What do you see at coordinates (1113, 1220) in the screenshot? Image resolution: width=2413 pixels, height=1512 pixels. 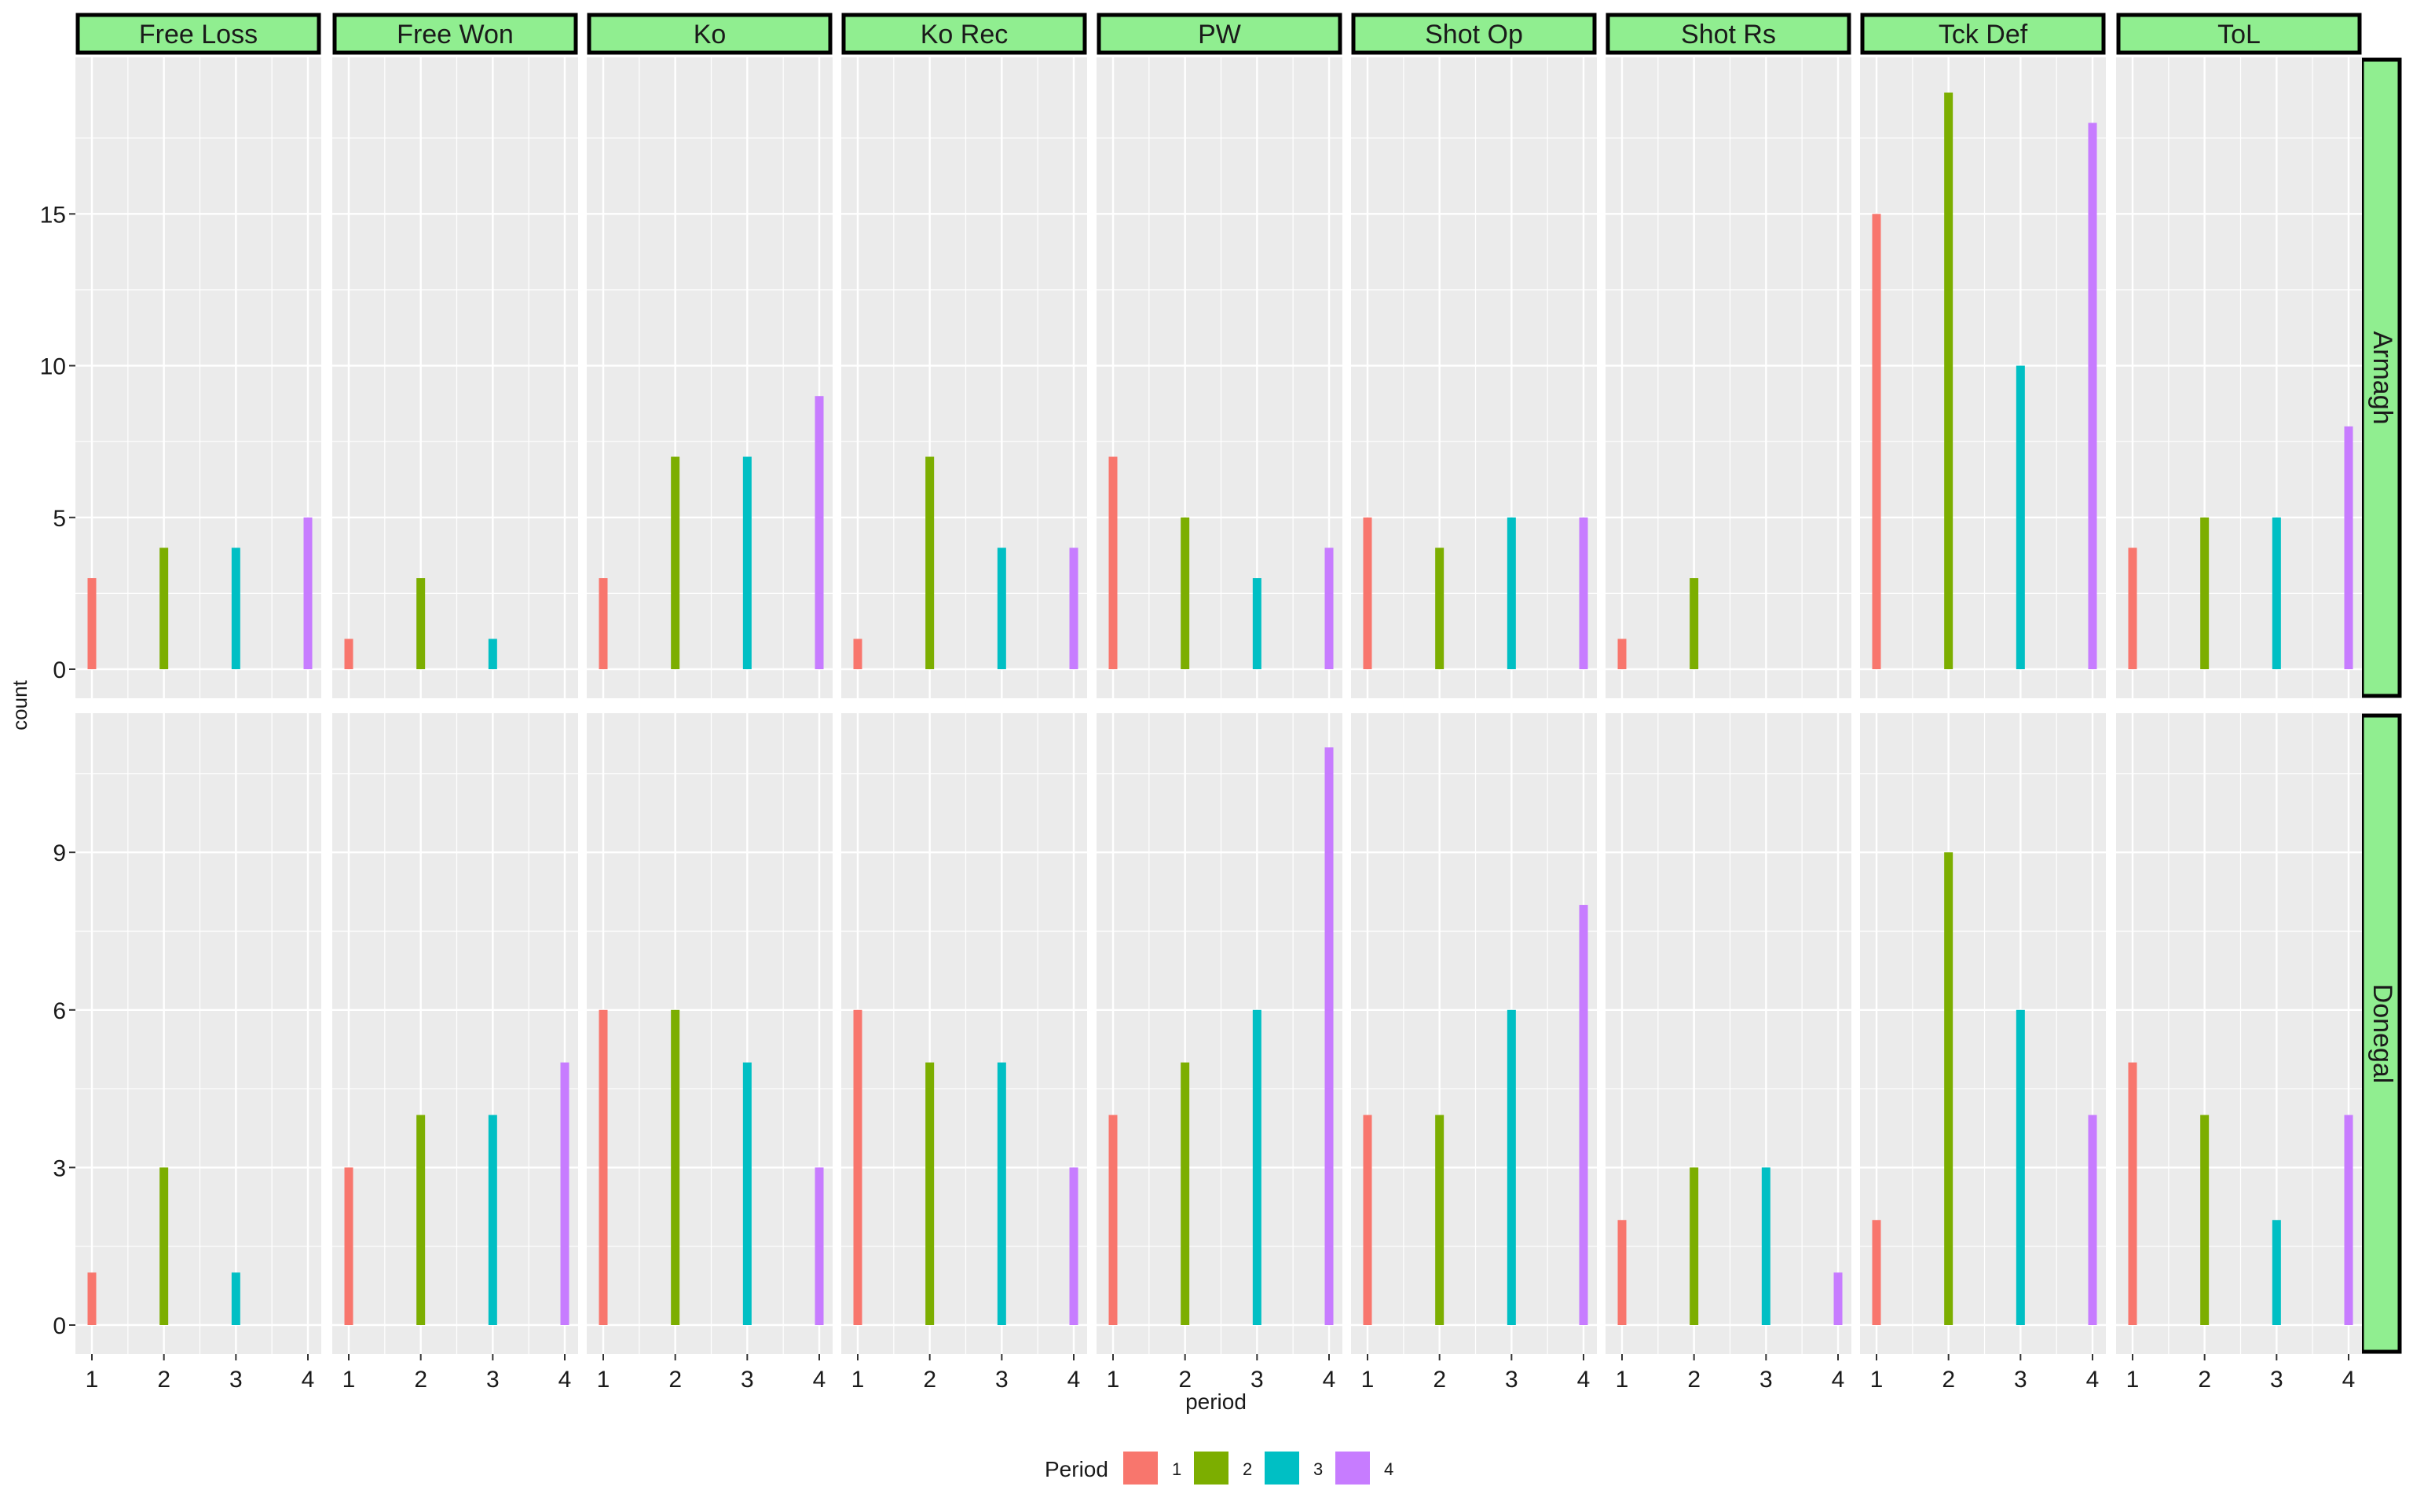 I see `bar-donegal-pw-p1` at bounding box center [1113, 1220].